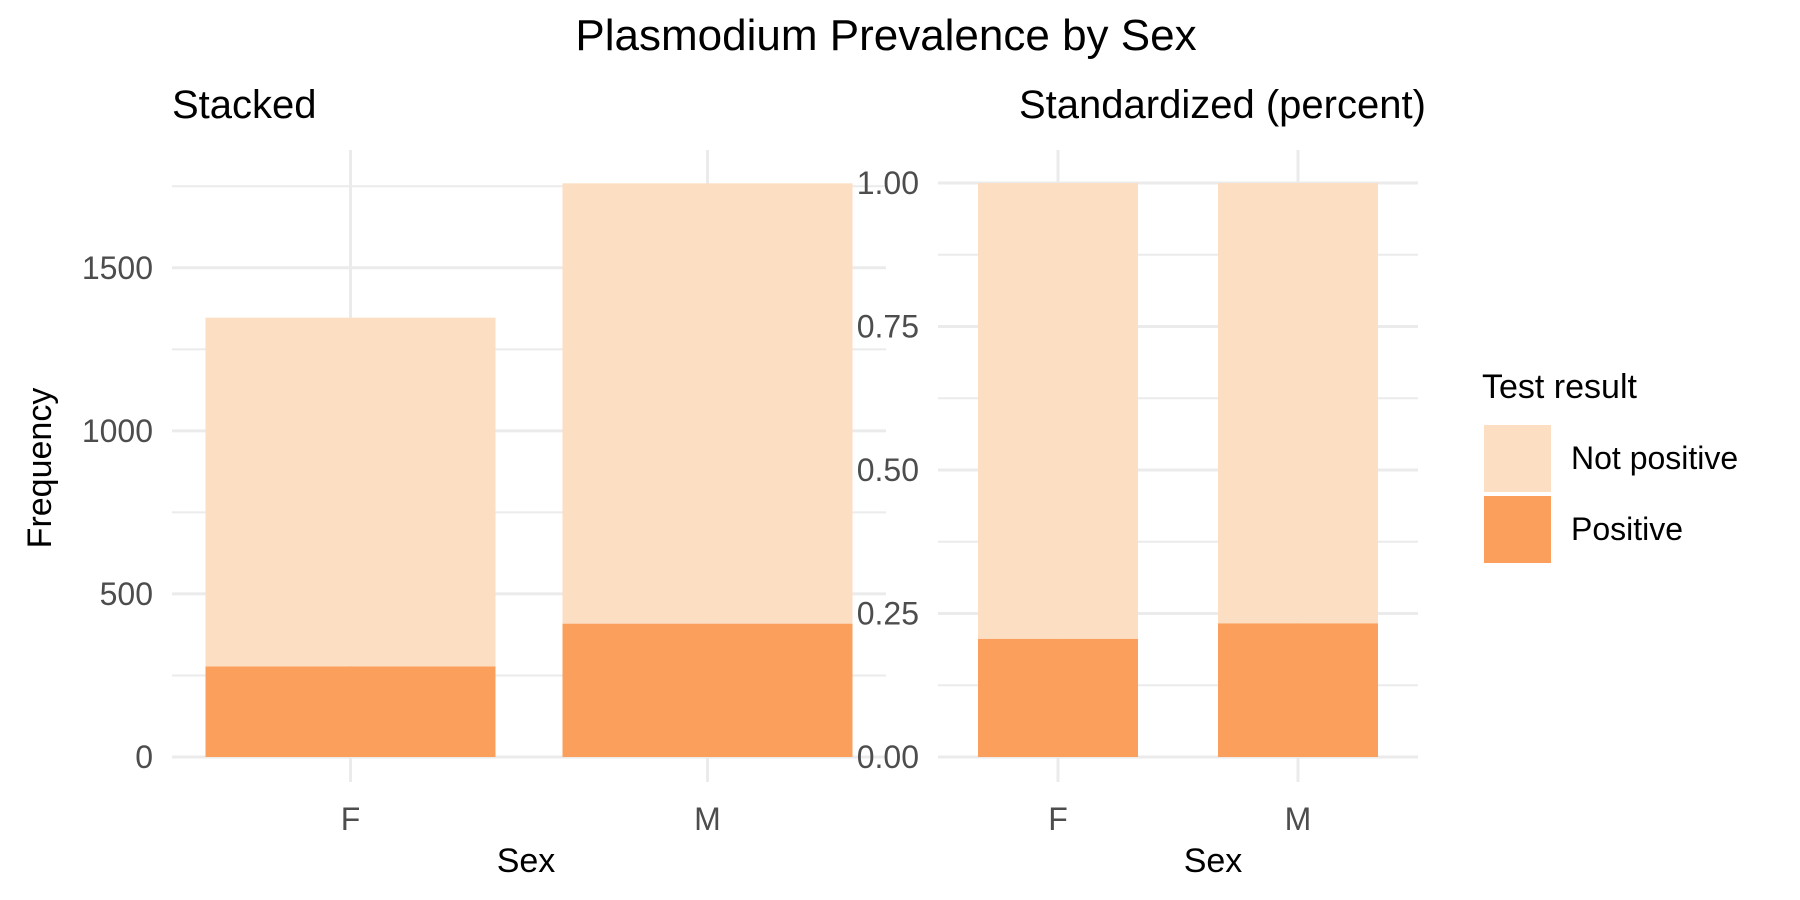 This screenshot has height=900, width=1800. Describe the element at coordinates (1298, 819) in the screenshot. I see `panel-standardized-x-tick-label-m: M` at that location.